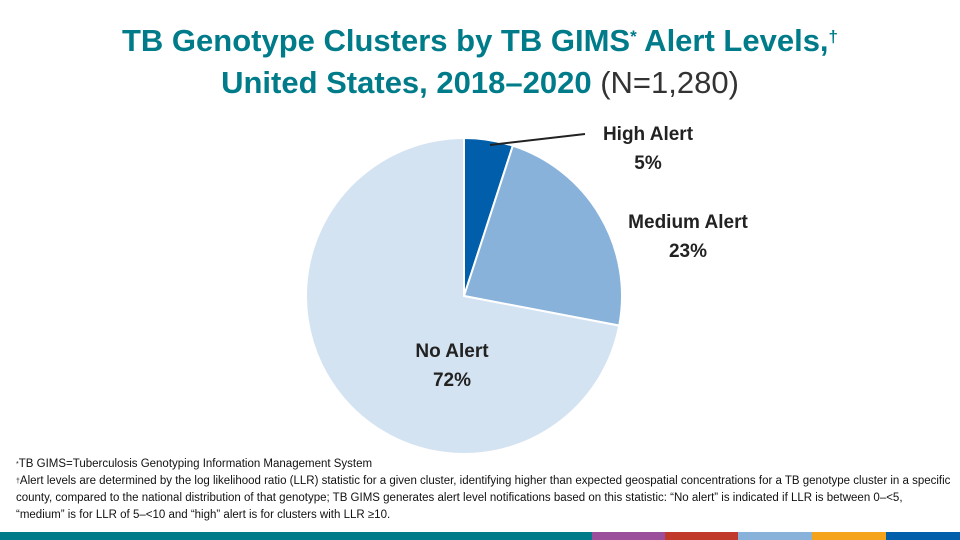 The height and width of the screenshot is (540, 960). Describe the element at coordinates (648, 163) in the screenshot. I see `value-high-alert: 5%` at that location.